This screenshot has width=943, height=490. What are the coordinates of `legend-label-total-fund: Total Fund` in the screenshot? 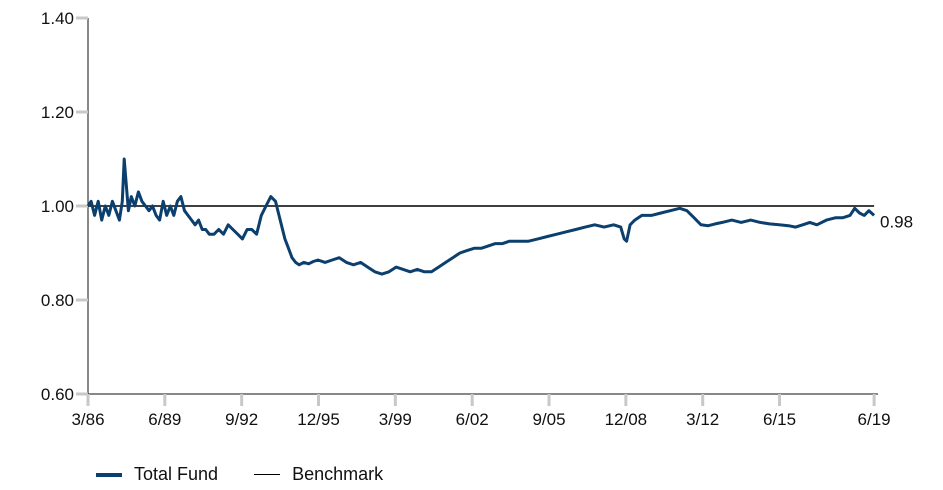 It's located at (176, 474).